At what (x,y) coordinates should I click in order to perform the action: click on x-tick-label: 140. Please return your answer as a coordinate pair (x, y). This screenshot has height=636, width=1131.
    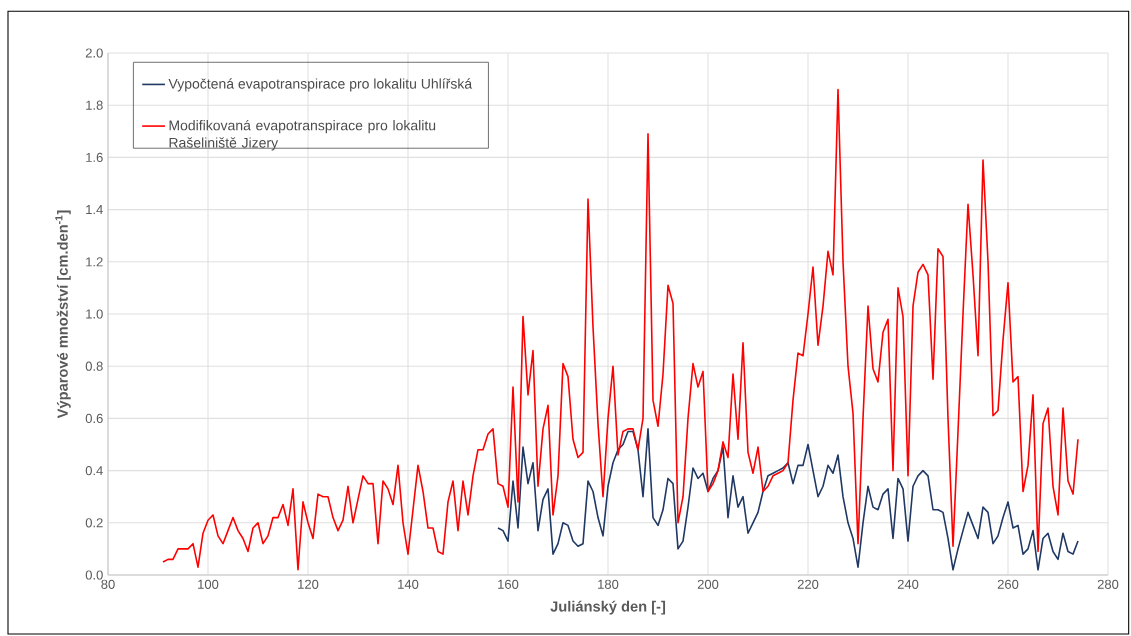
    Looking at the image, I should click on (408, 584).